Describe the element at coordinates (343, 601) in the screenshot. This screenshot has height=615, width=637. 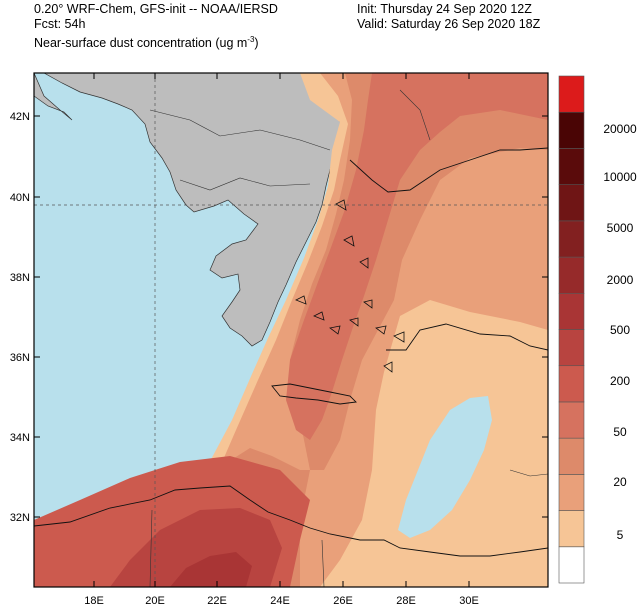
I see `lon-label: 26E` at that location.